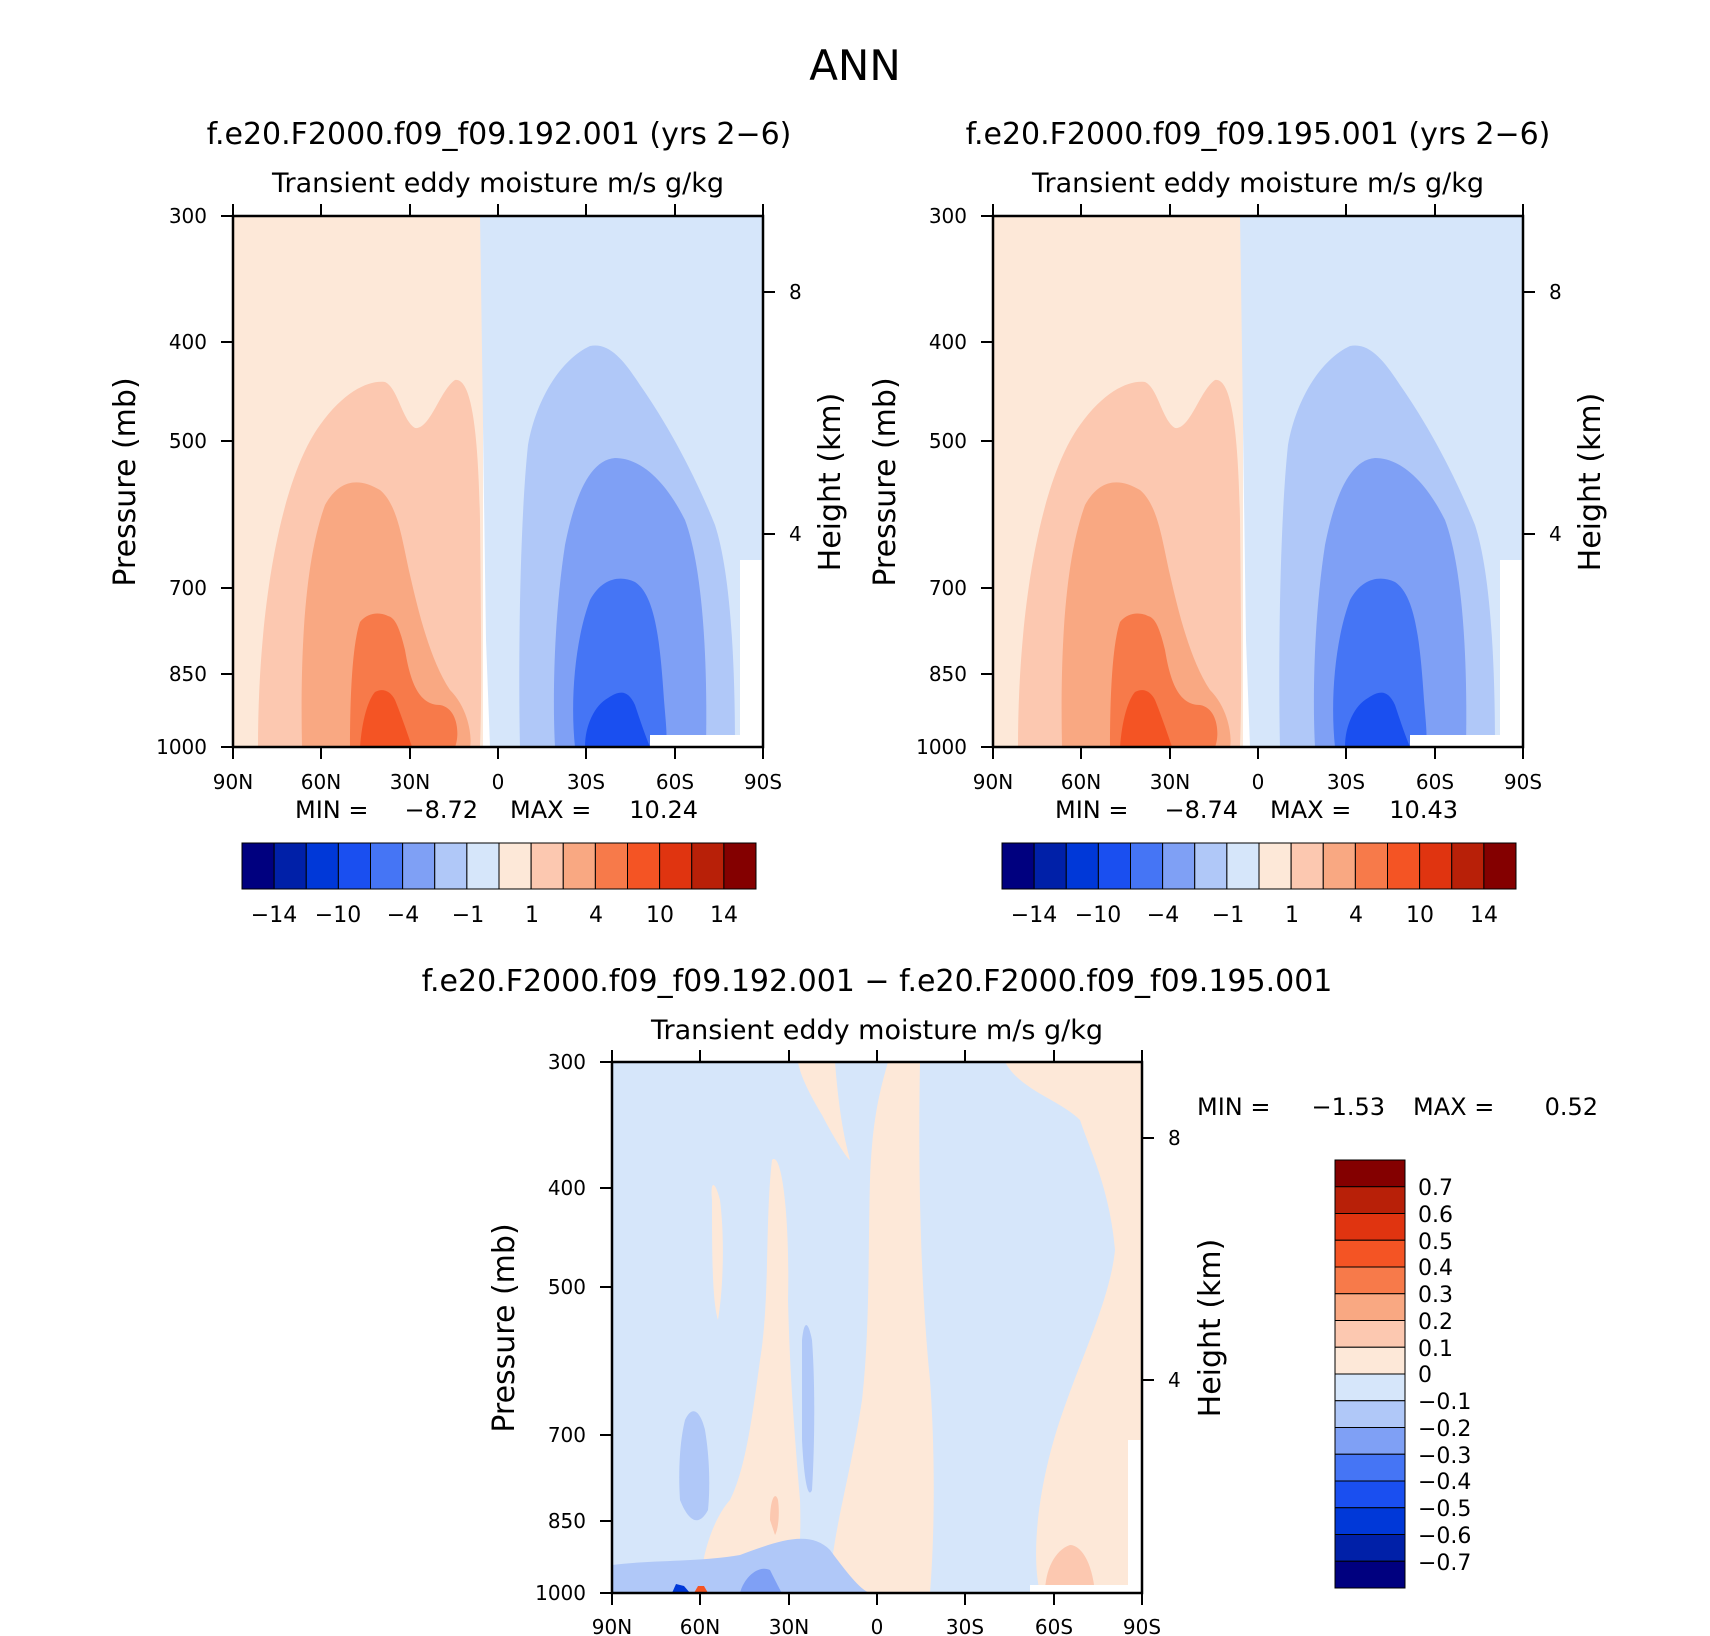  I want to click on x-tick-label: 60S, so click(675, 782).